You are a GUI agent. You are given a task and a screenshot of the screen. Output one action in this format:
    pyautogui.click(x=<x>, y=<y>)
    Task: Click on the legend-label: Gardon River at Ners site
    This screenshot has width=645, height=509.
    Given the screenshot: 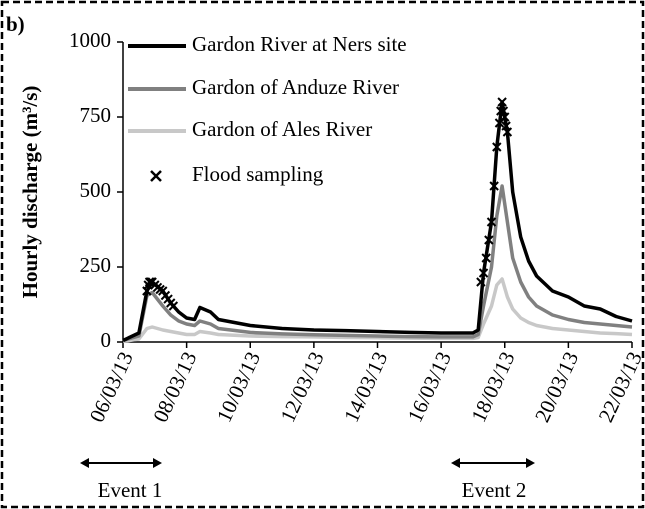 What is the action you would take?
    pyautogui.click(x=299, y=44)
    